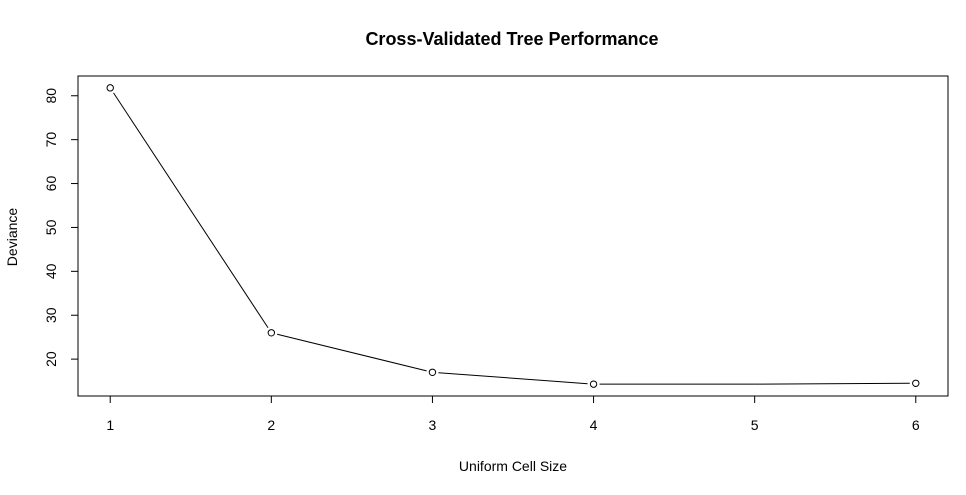 The image size is (966, 495). I want to click on x-axis-label: Uniform Cell Size, so click(513, 466).